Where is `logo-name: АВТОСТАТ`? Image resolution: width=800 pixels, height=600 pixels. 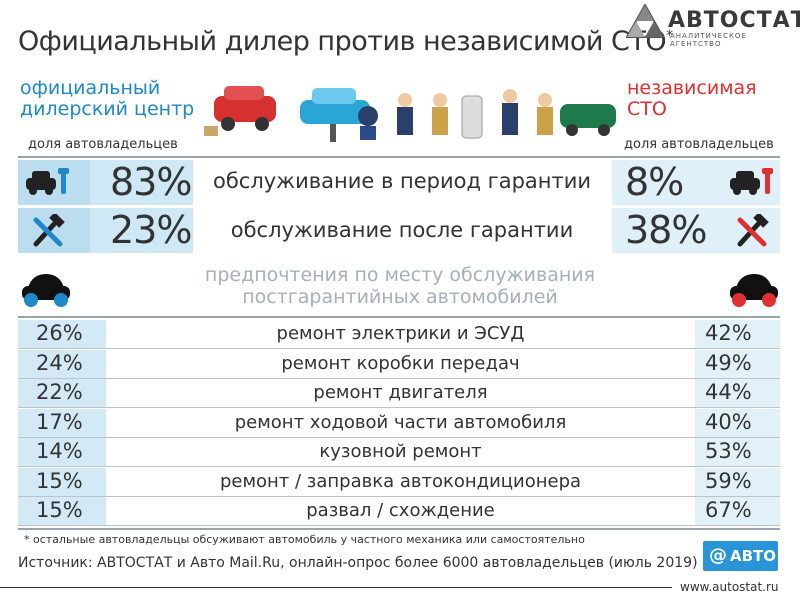 logo-name: АВТОСТАТ is located at coordinates (734, 20).